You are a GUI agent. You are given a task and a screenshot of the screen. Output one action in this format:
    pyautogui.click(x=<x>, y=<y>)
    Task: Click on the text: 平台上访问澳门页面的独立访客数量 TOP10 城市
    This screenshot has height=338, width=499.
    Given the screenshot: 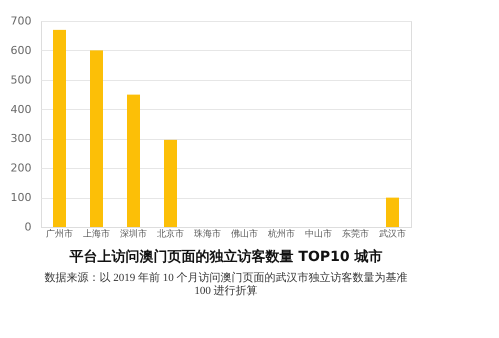 What is the action you would take?
    pyautogui.click(x=225, y=256)
    